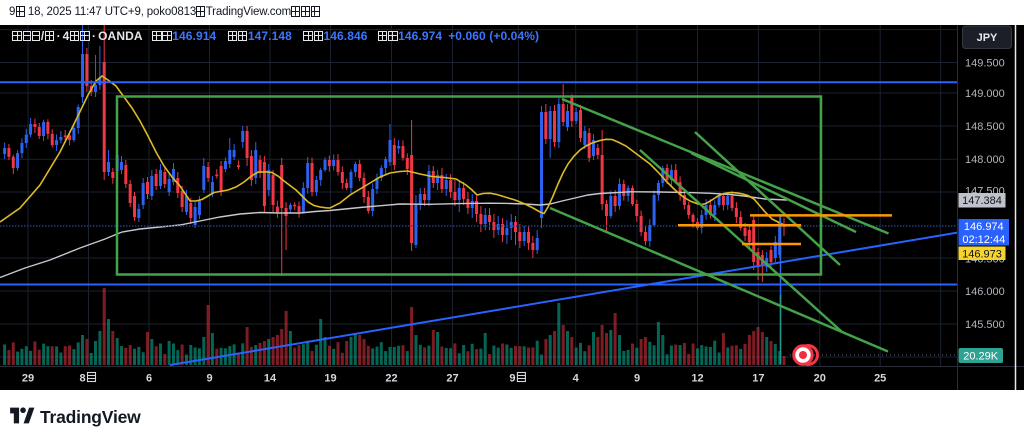  I want to click on svg-text: 146.974, so click(984, 227).